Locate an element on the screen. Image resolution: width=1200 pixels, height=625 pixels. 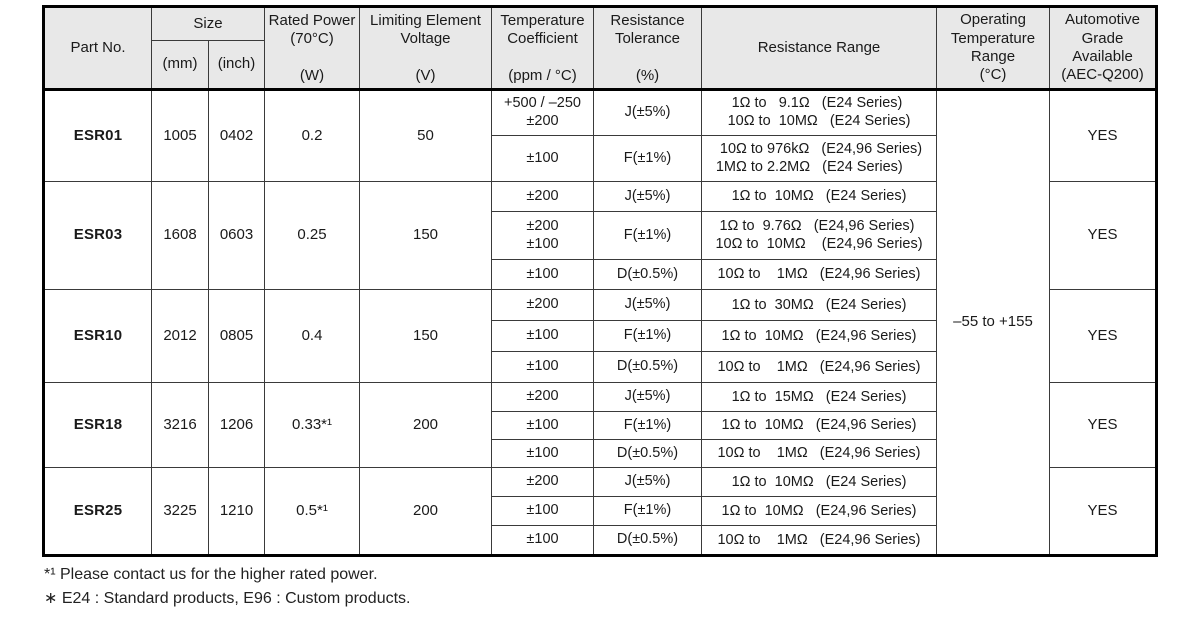
header-size-mm: (mm) is located at coordinates (180, 65).